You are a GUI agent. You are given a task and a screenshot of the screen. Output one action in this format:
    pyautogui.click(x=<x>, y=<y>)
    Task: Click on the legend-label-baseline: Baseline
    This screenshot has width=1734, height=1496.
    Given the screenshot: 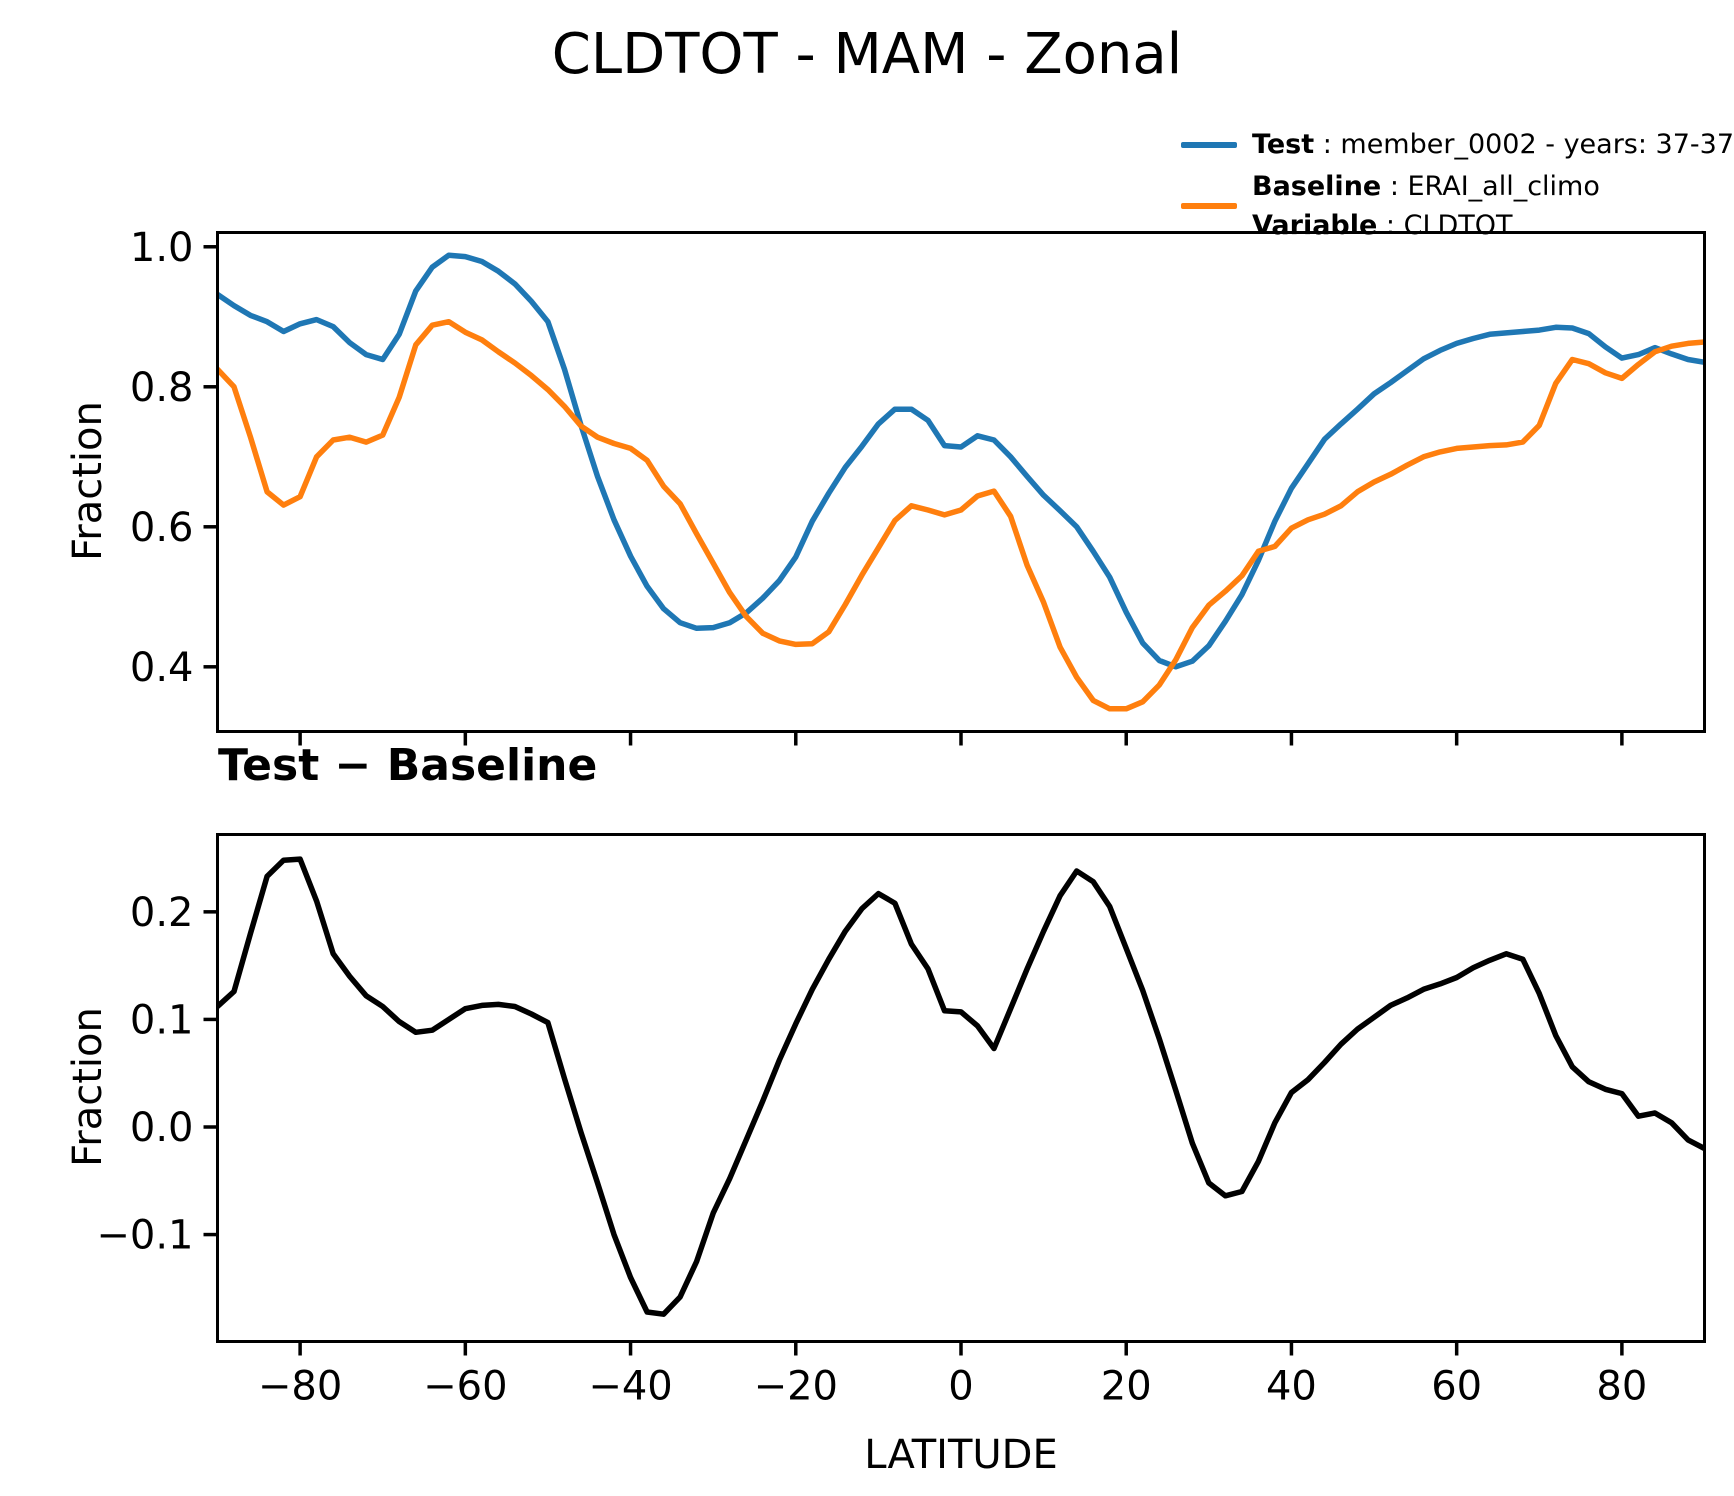 What is the action you would take?
    pyautogui.click(x=1317, y=186)
    